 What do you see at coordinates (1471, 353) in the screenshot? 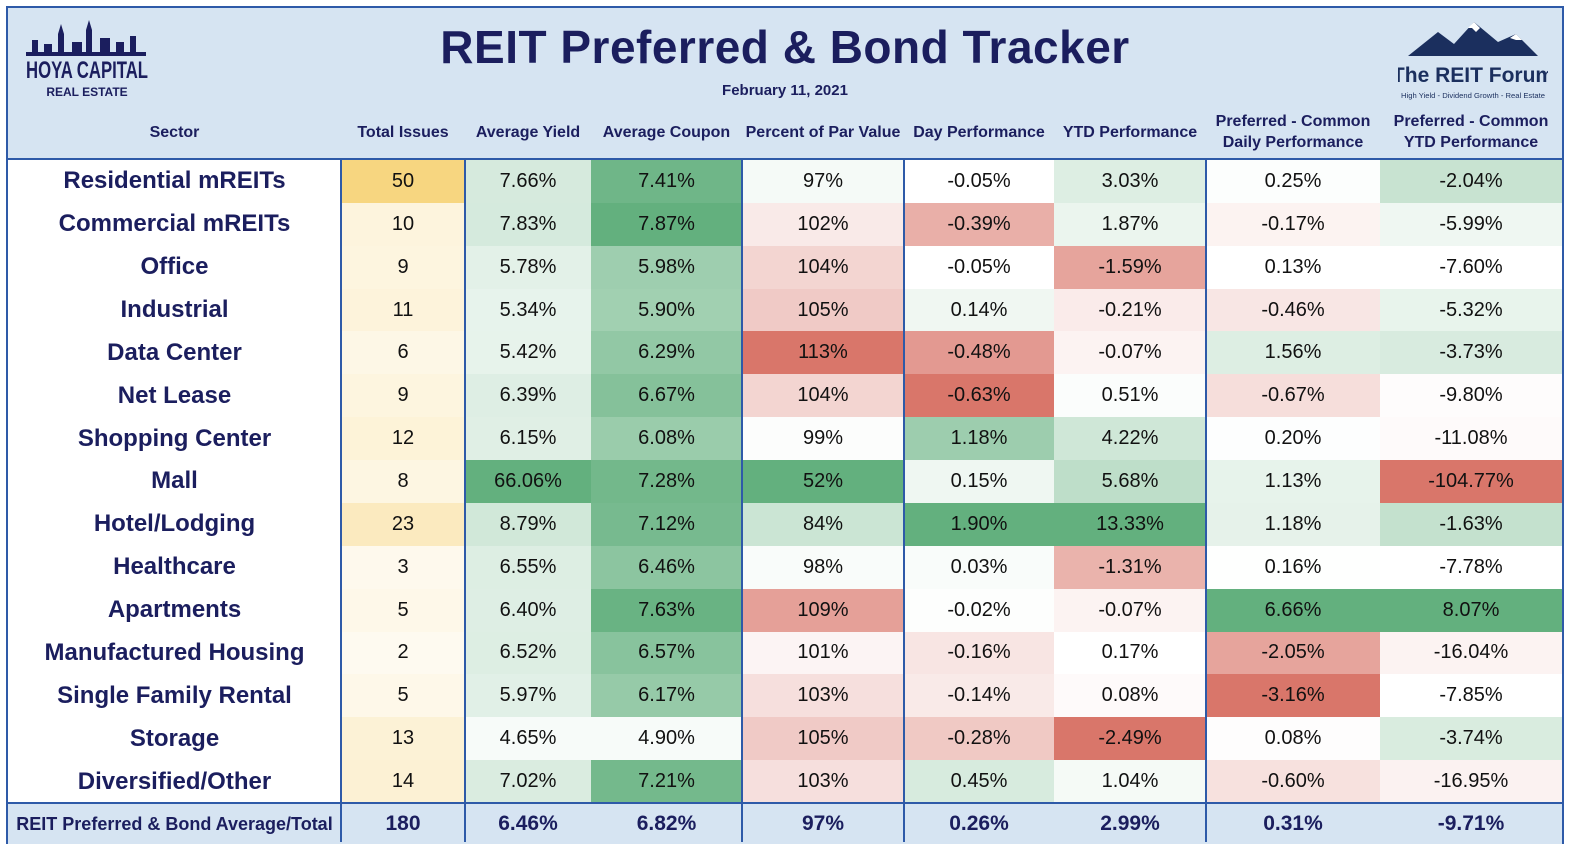
I see `cell-pc-ytd: -3.73%` at bounding box center [1471, 353].